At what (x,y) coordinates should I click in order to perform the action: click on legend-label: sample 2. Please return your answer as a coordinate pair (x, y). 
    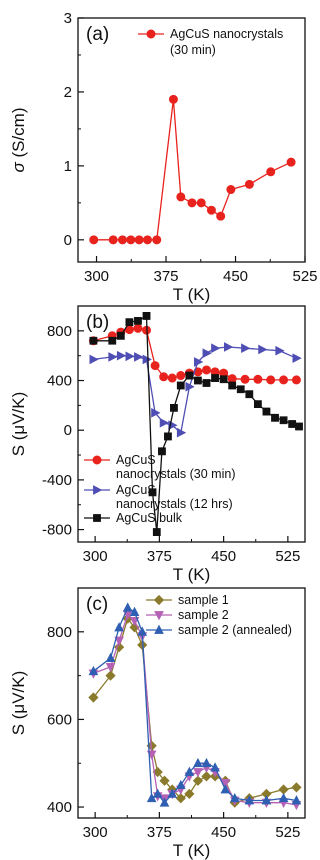
    Looking at the image, I should click on (203, 615).